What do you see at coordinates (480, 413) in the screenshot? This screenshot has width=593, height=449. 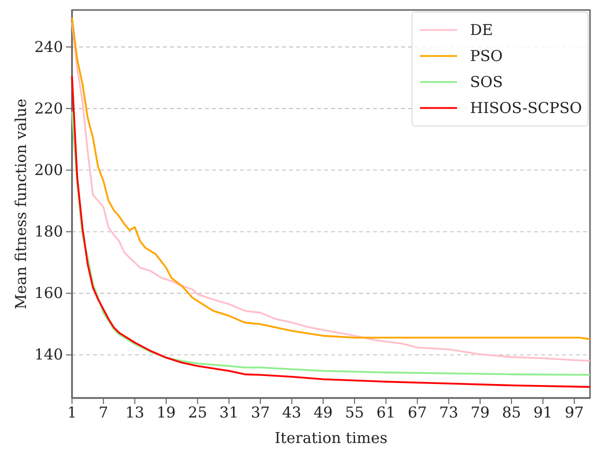 I see `x-tick-label: 79` at bounding box center [480, 413].